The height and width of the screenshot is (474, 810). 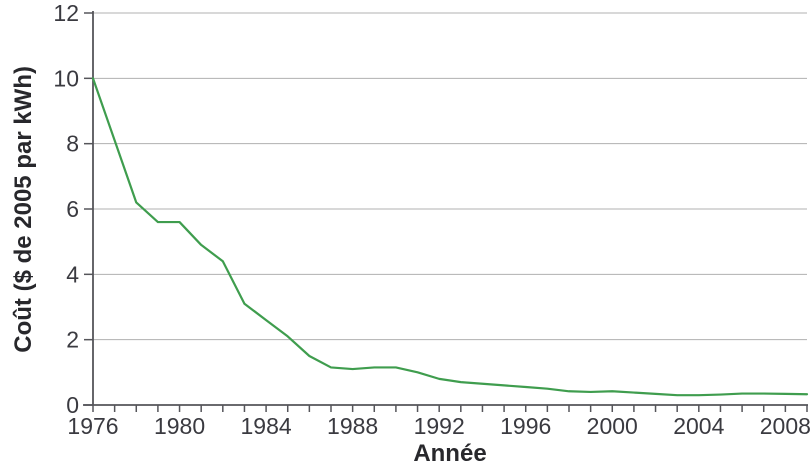 What do you see at coordinates (785, 426) in the screenshot?
I see `x-tick-label: 2008` at bounding box center [785, 426].